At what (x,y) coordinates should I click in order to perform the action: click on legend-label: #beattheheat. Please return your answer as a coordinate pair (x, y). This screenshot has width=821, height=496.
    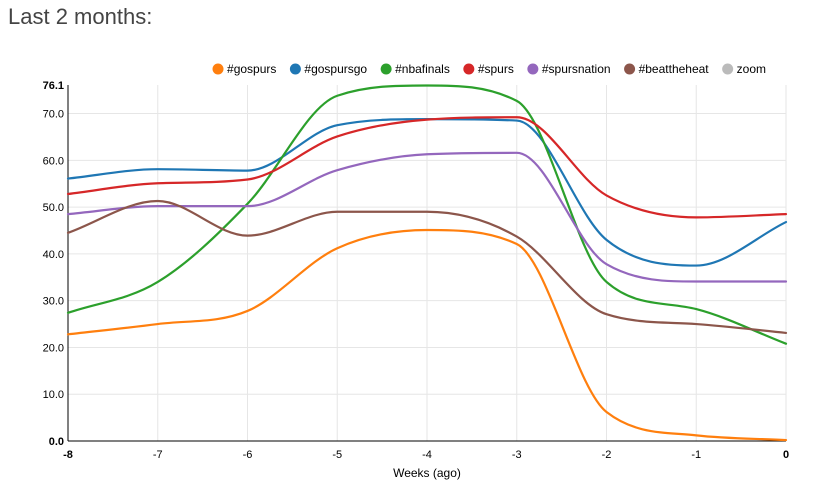
    Looking at the image, I should click on (674, 69).